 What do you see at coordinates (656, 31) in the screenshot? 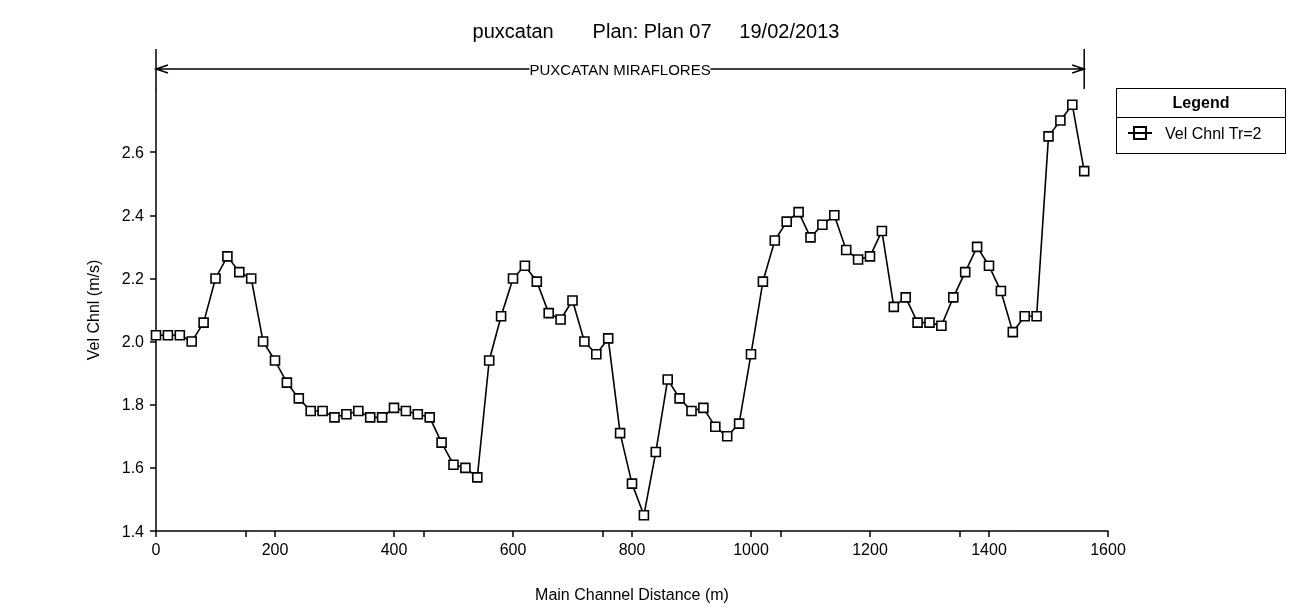
I see `chart-title: puxcatan Plan: Plan 07 19/02/2013` at bounding box center [656, 31].